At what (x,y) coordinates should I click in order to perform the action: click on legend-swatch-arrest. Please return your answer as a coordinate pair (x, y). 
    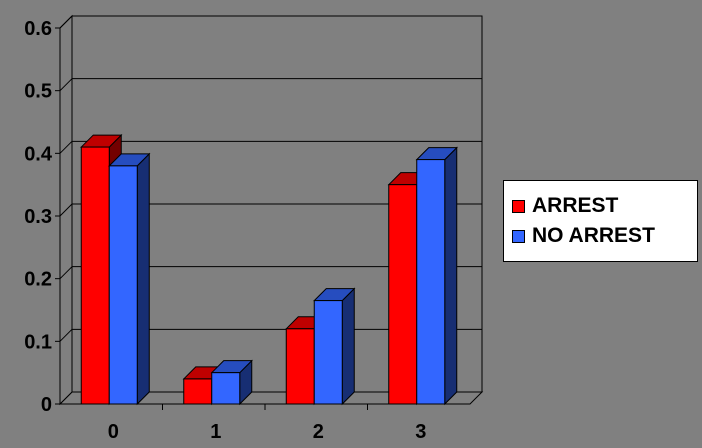
    Looking at the image, I should click on (518, 206).